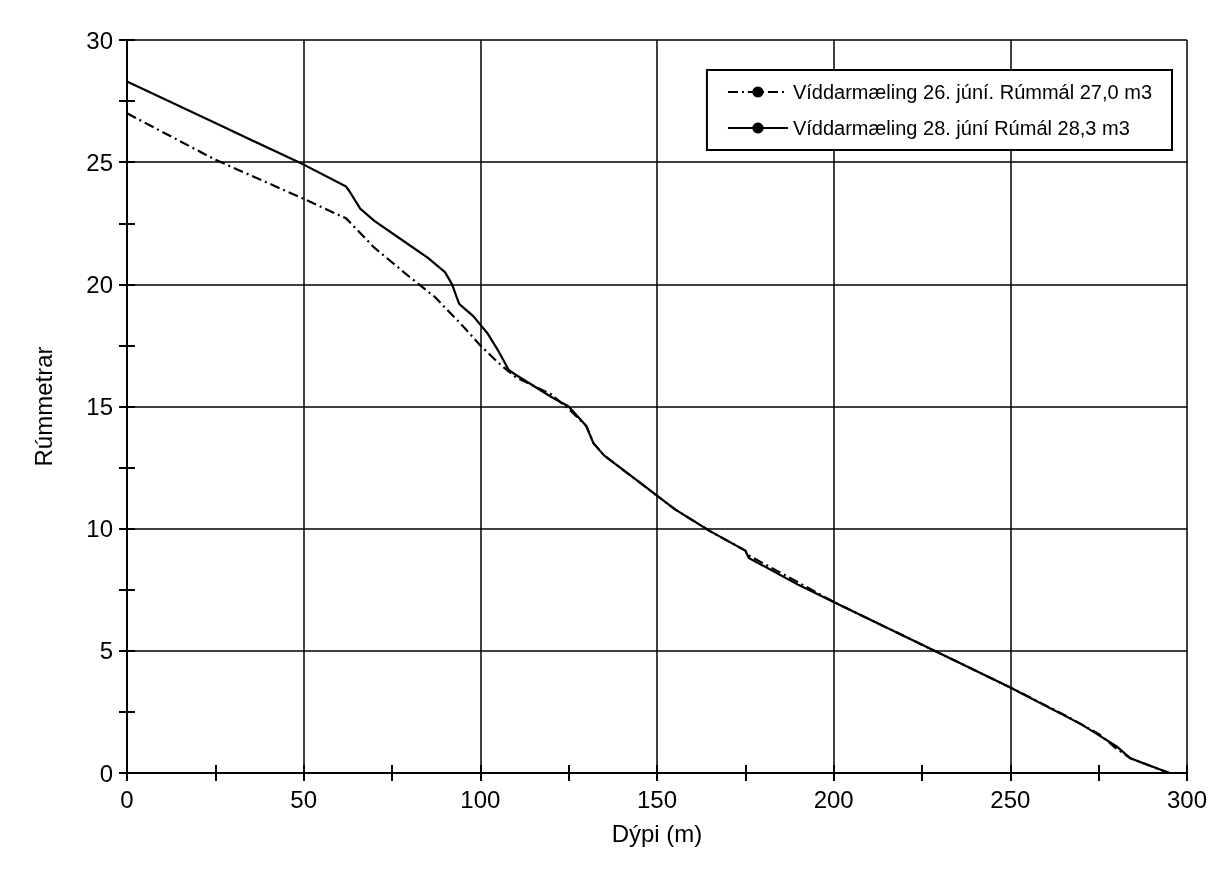 The image size is (1232, 878). I want to click on y-tick-label: 25, so click(99, 162).